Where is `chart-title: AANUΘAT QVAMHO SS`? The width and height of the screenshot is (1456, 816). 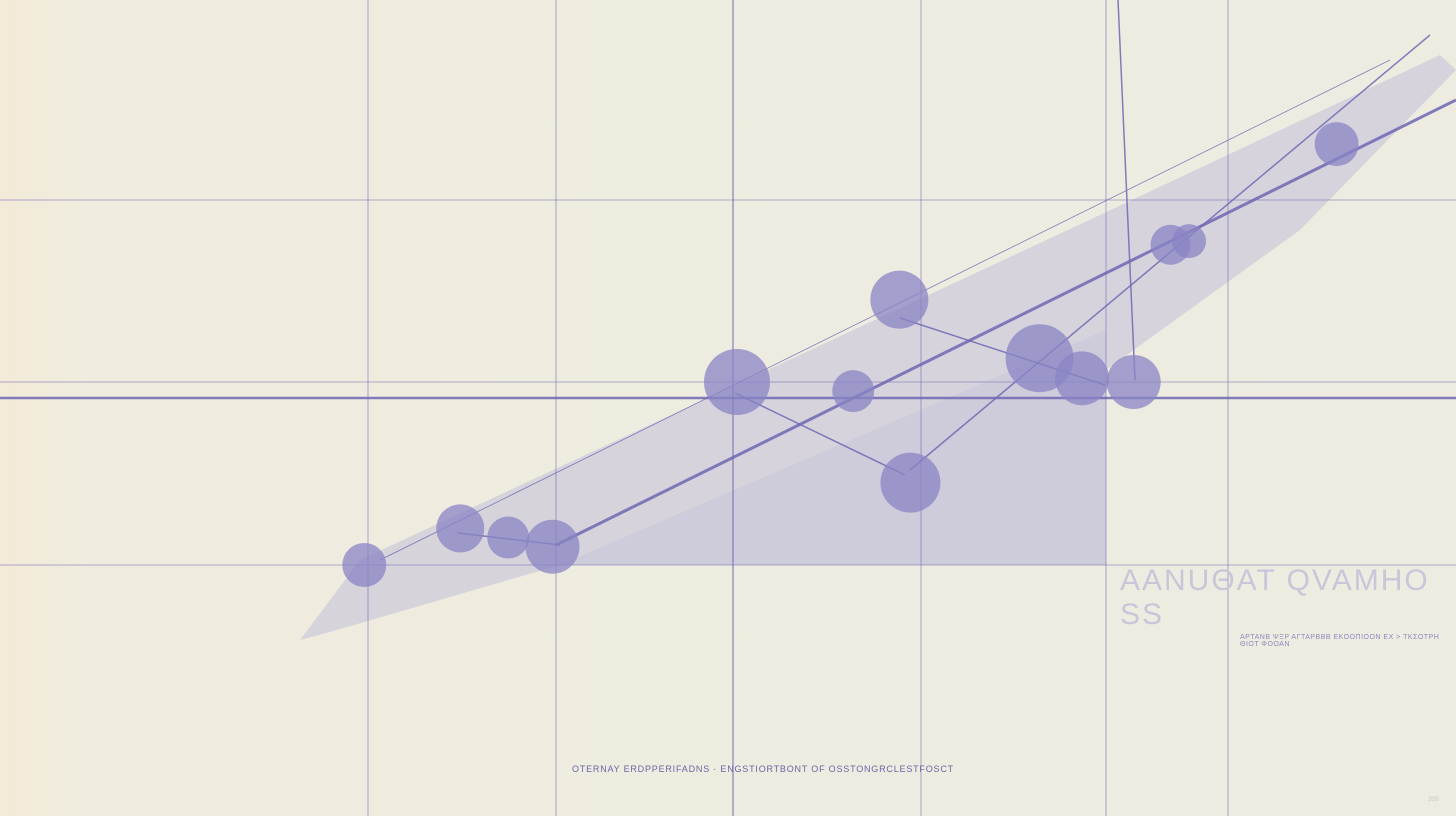
chart-title: AANUΘAT QVAMHO SS is located at coordinates (1275, 597).